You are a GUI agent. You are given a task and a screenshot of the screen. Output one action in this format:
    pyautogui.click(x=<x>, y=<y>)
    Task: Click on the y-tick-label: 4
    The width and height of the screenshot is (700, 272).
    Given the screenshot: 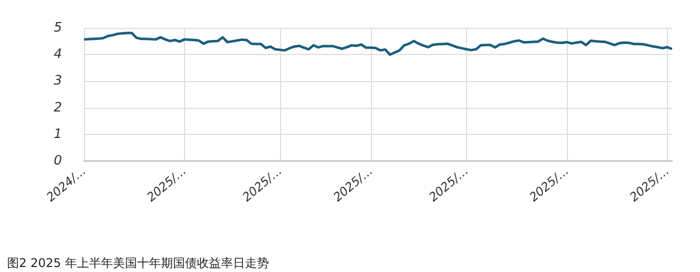 What is the action you would take?
    pyautogui.click(x=58, y=54)
    